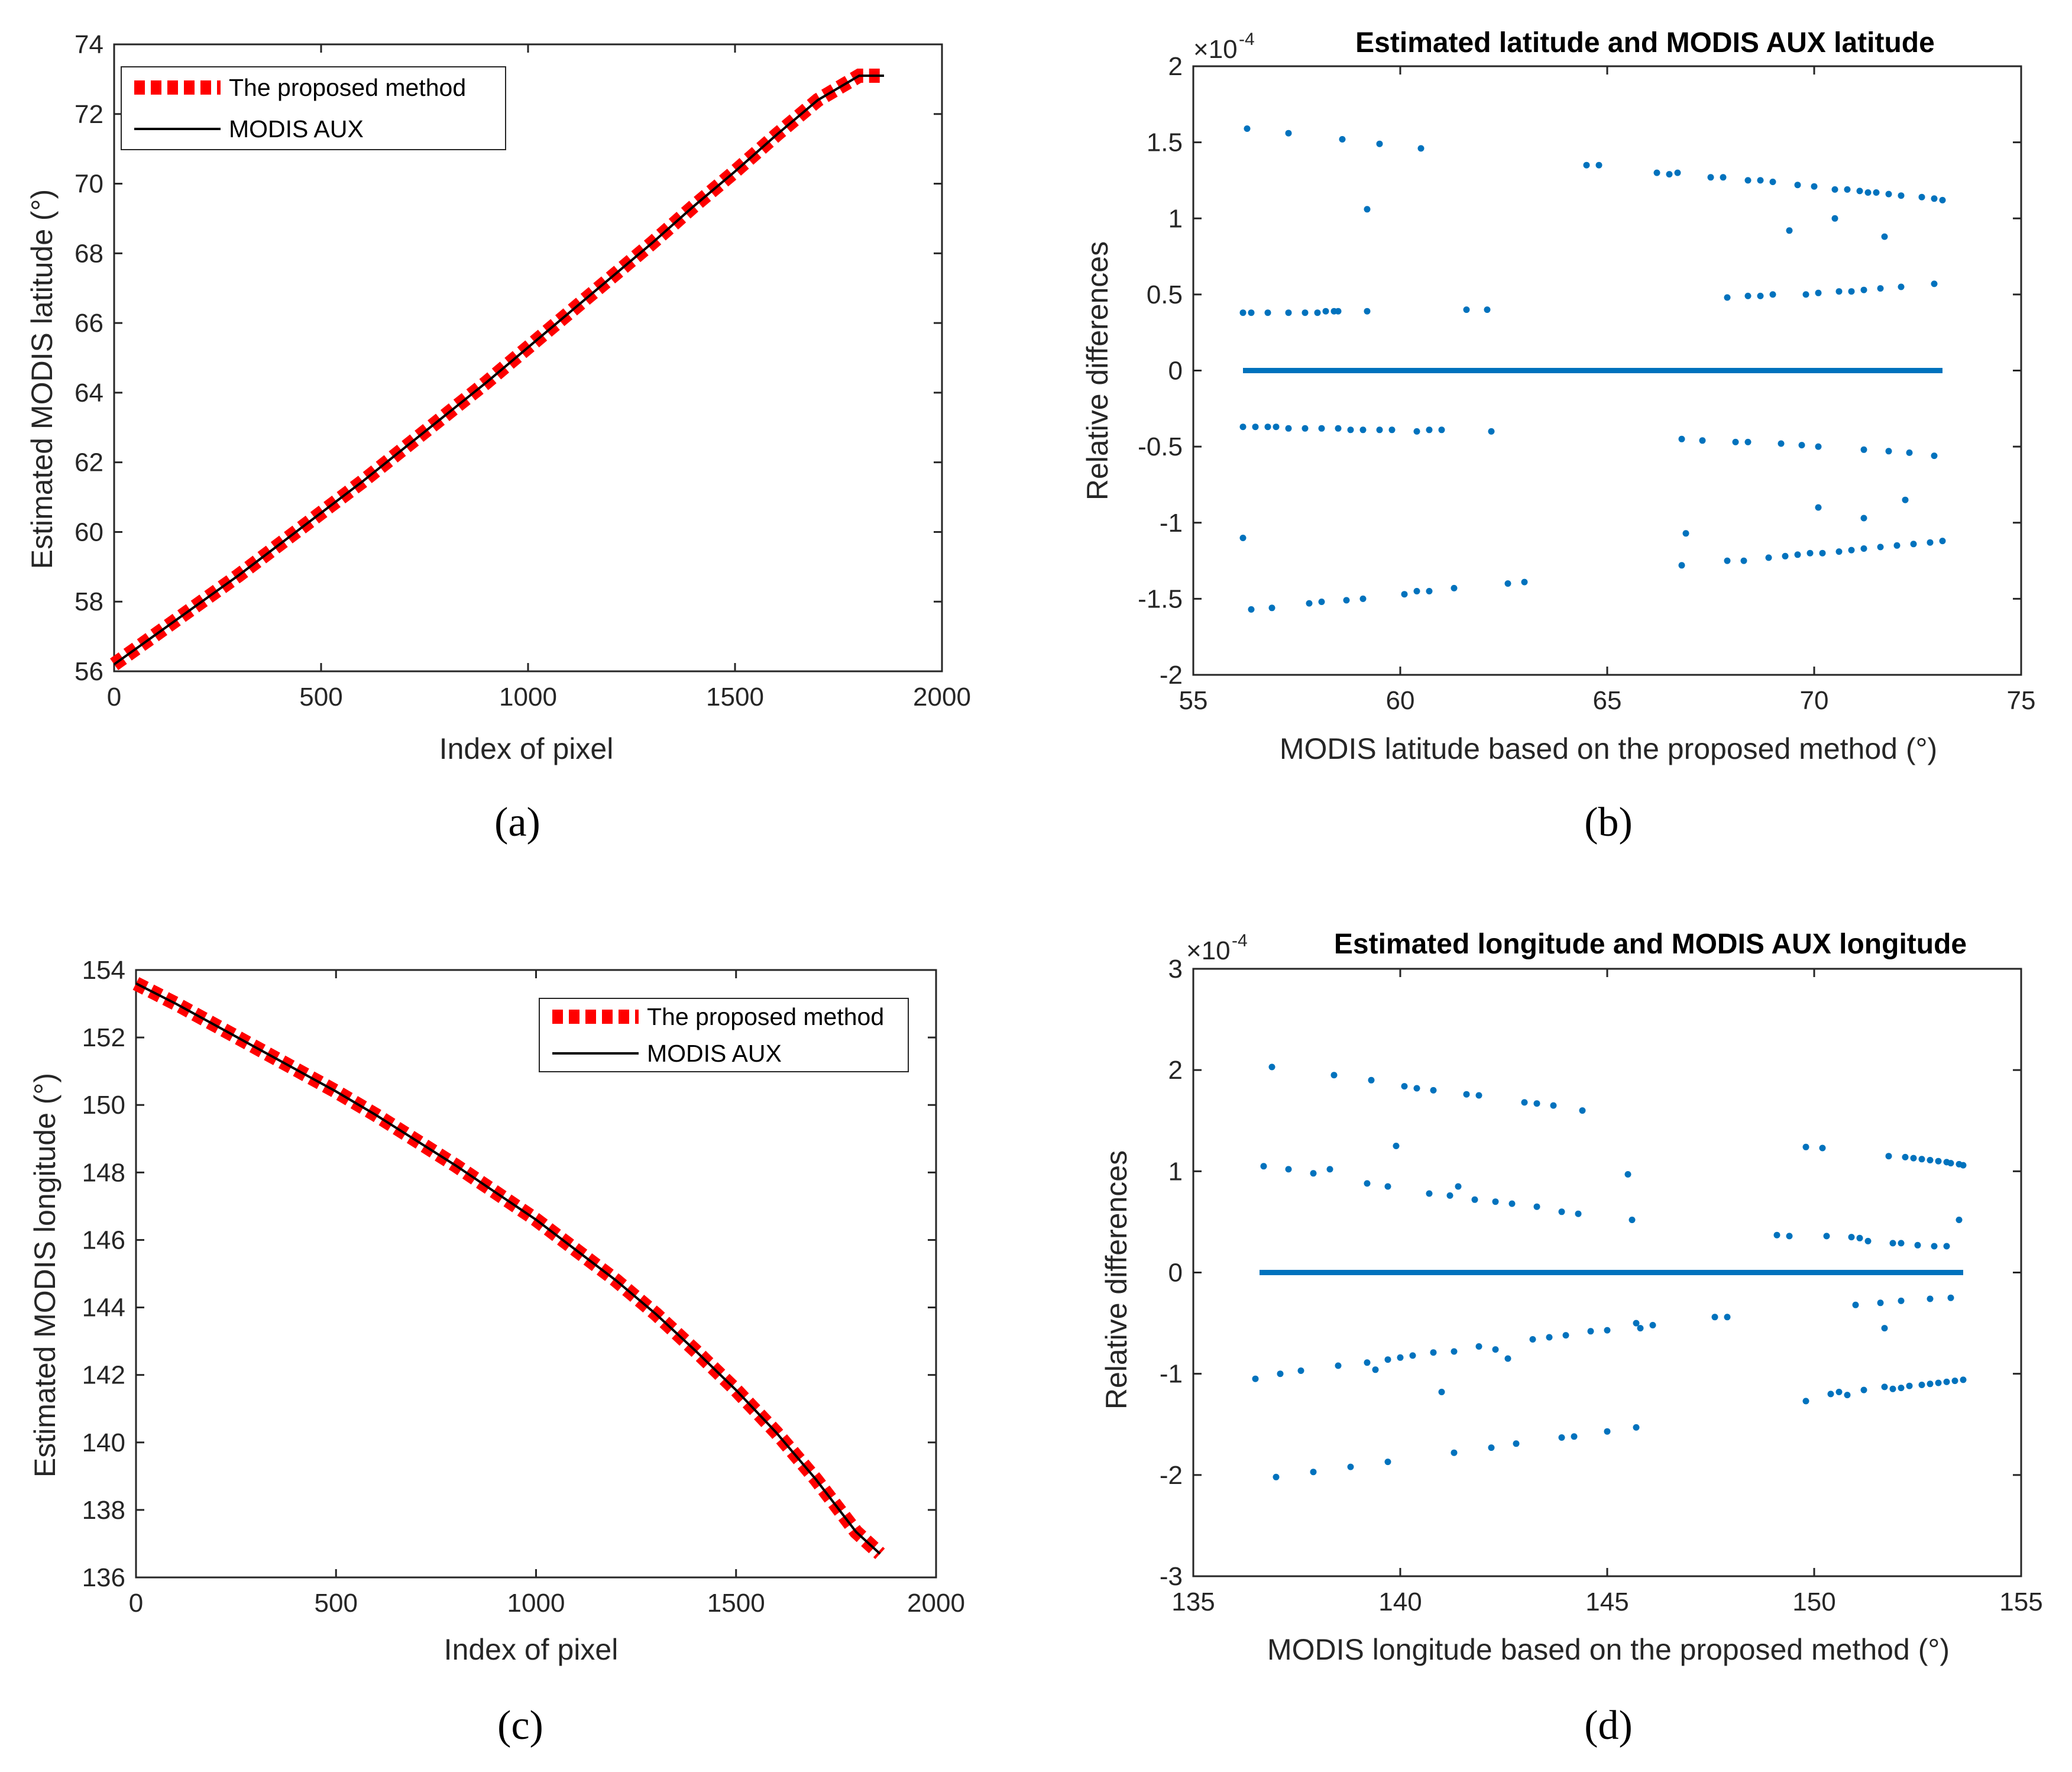 This screenshot has width=2072, height=1772. I want to click on panel-a-ytick-label: 70, so click(89, 184).